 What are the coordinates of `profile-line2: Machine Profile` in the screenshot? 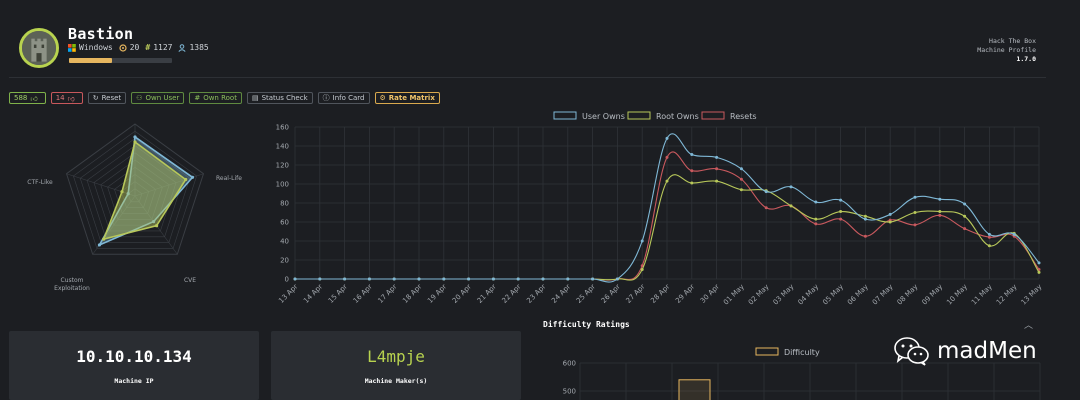 It's located at (1006, 50).